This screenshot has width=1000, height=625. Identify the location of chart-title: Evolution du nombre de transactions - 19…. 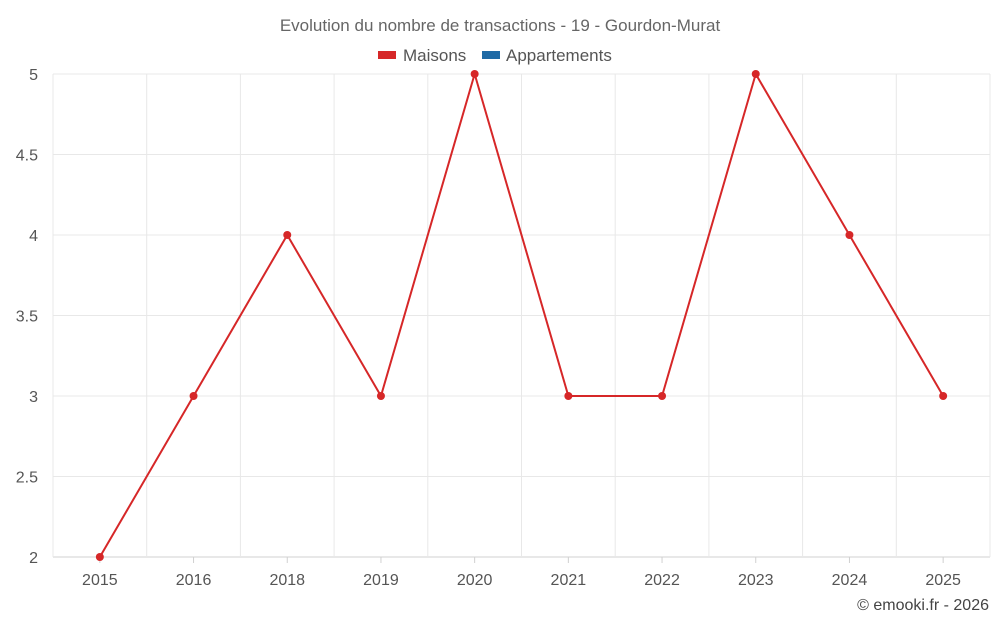
(500, 25).